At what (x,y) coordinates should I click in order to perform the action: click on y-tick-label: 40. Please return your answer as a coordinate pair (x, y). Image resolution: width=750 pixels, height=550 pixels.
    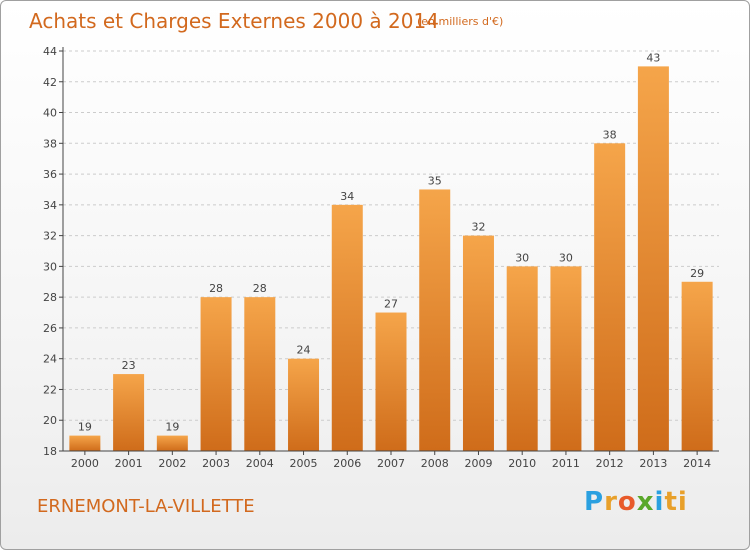
    Looking at the image, I should click on (50, 113).